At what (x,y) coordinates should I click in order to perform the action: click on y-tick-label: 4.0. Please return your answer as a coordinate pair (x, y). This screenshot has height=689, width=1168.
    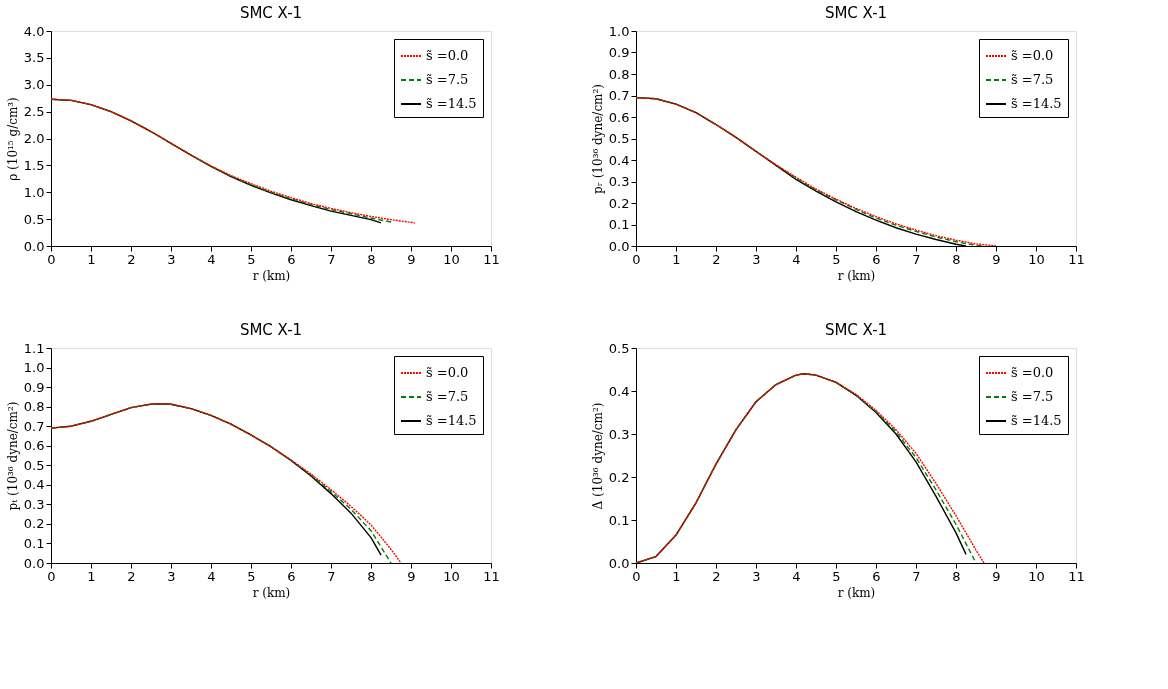
    Looking at the image, I should click on (34, 31).